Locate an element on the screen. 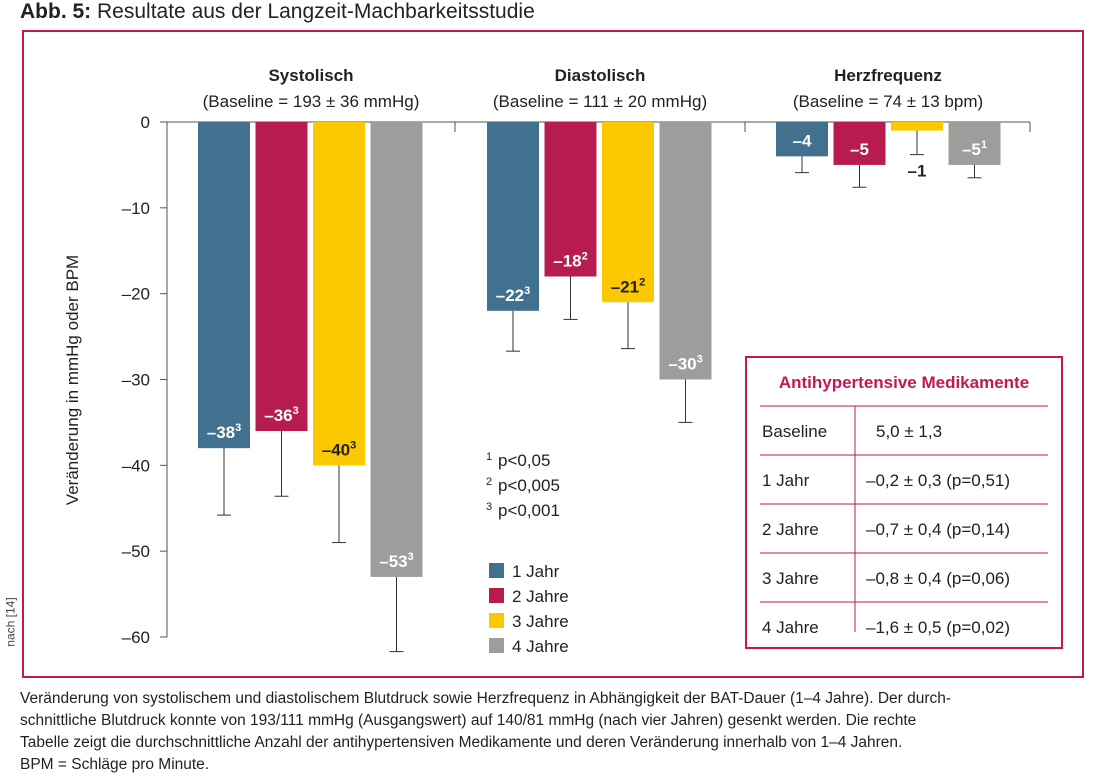 This screenshot has height=783, width=1100. y-tick-label: 0 is located at coordinates (145, 122).